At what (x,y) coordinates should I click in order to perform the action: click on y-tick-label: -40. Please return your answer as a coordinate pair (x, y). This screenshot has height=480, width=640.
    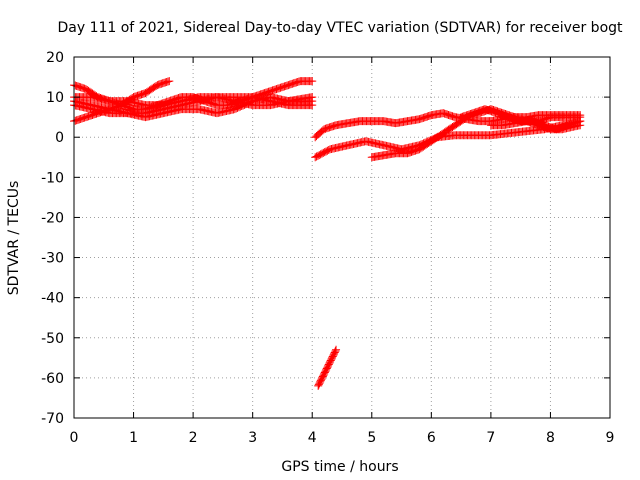
    Looking at the image, I should click on (52, 299).